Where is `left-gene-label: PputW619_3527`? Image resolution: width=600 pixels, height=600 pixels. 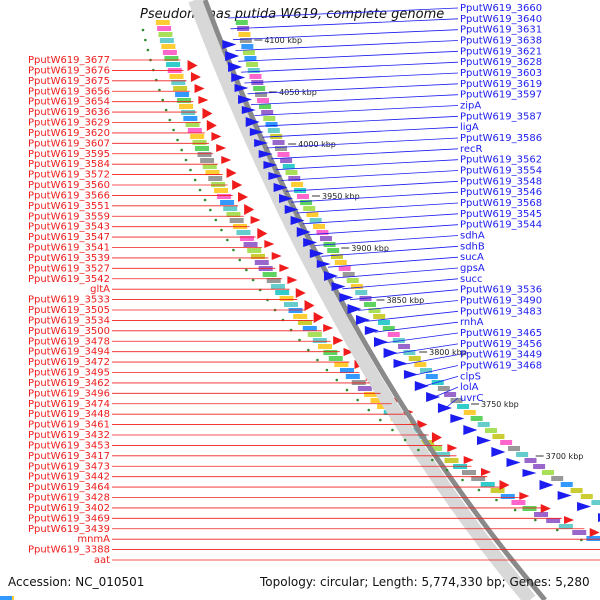
left-gene-label: PputW619_3527 is located at coordinates (69, 268).